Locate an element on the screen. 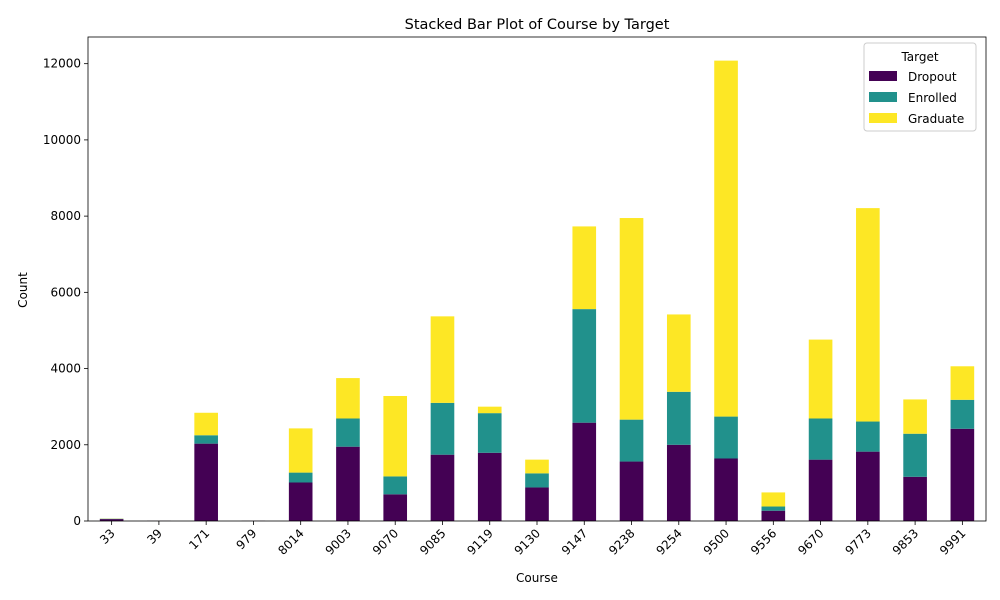 The width and height of the screenshot is (1000, 600). legend-label-dropout: Dropout is located at coordinates (932, 77).